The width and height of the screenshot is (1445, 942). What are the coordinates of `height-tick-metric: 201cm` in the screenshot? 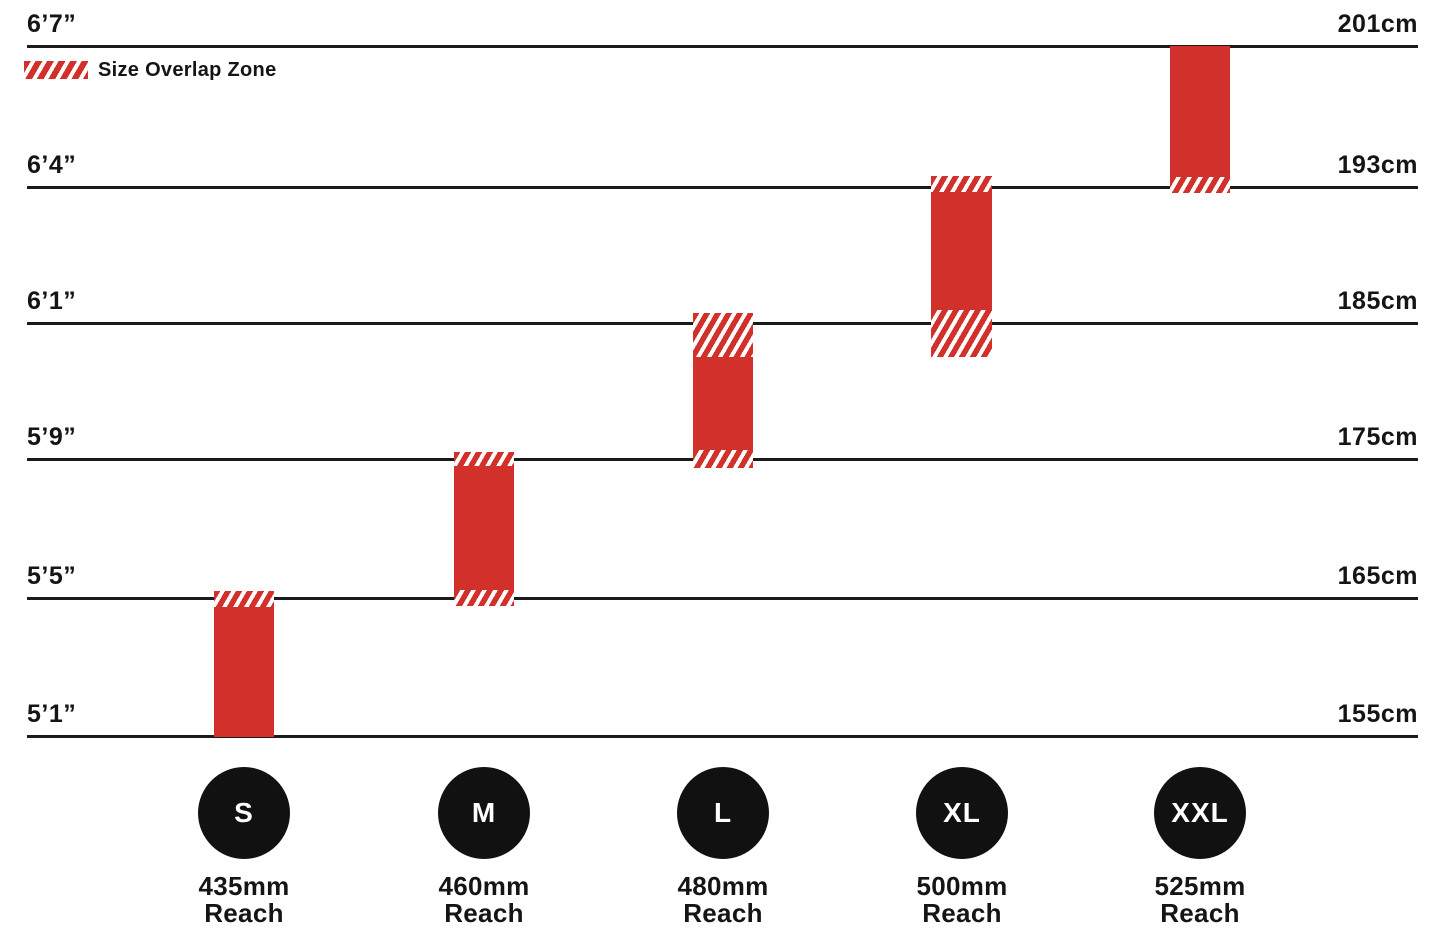 It's located at (1377, 24).